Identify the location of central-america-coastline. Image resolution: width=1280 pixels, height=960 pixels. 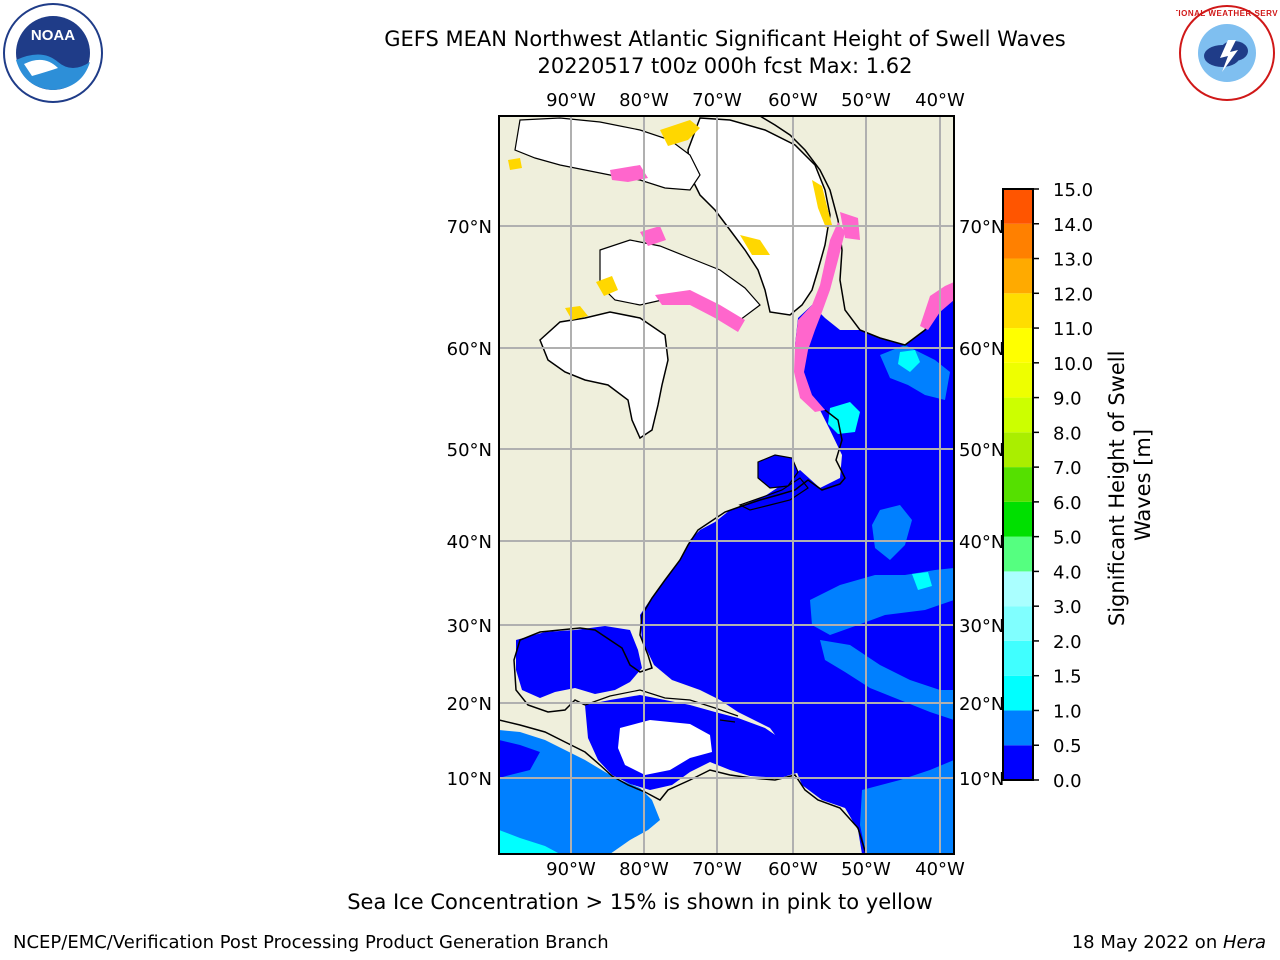
(683, 786).